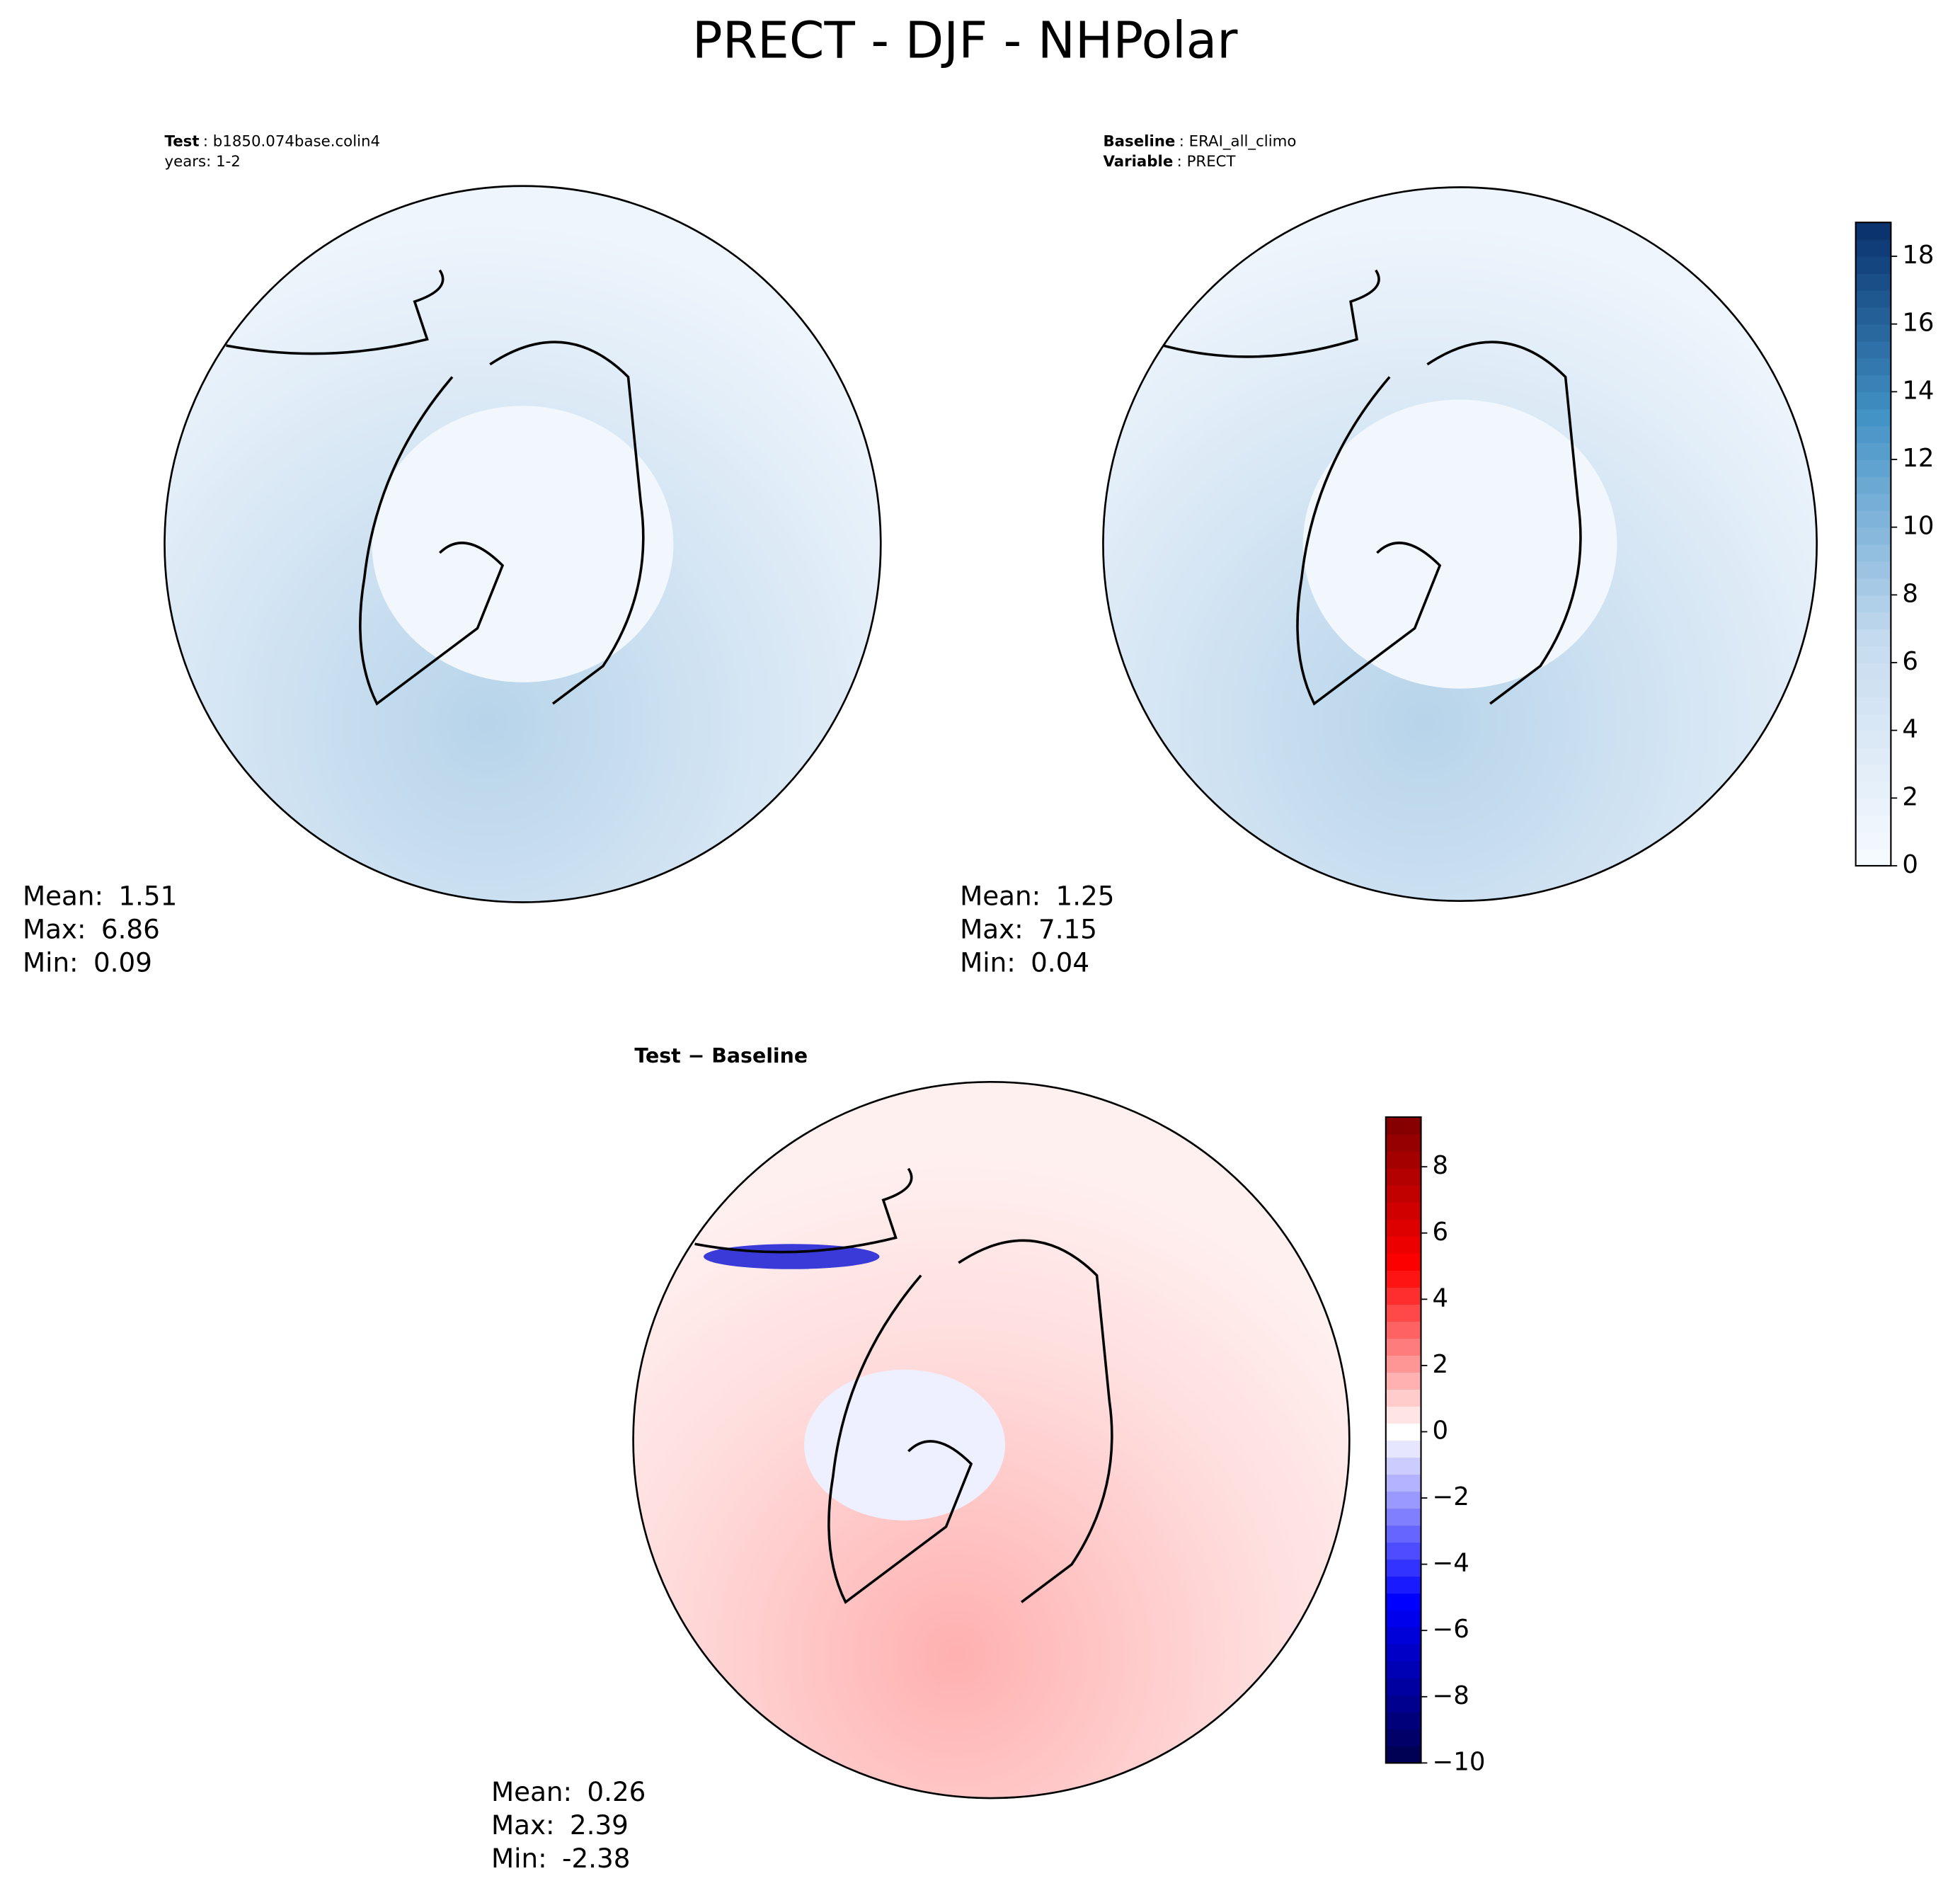 Image resolution: width=1960 pixels, height=1888 pixels. I want to click on stat-value: 1.51, so click(147, 896).